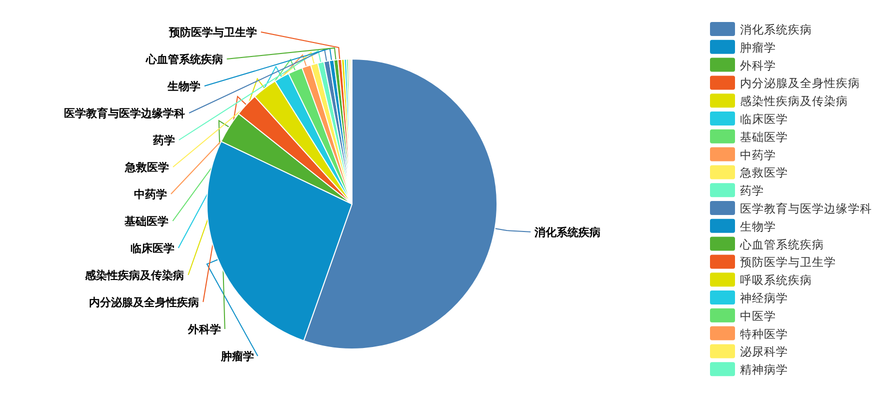 The image size is (888, 397). Describe the element at coordinates (764, 333) in the screenshot. I see `legend-label: 特种医学` at that location.